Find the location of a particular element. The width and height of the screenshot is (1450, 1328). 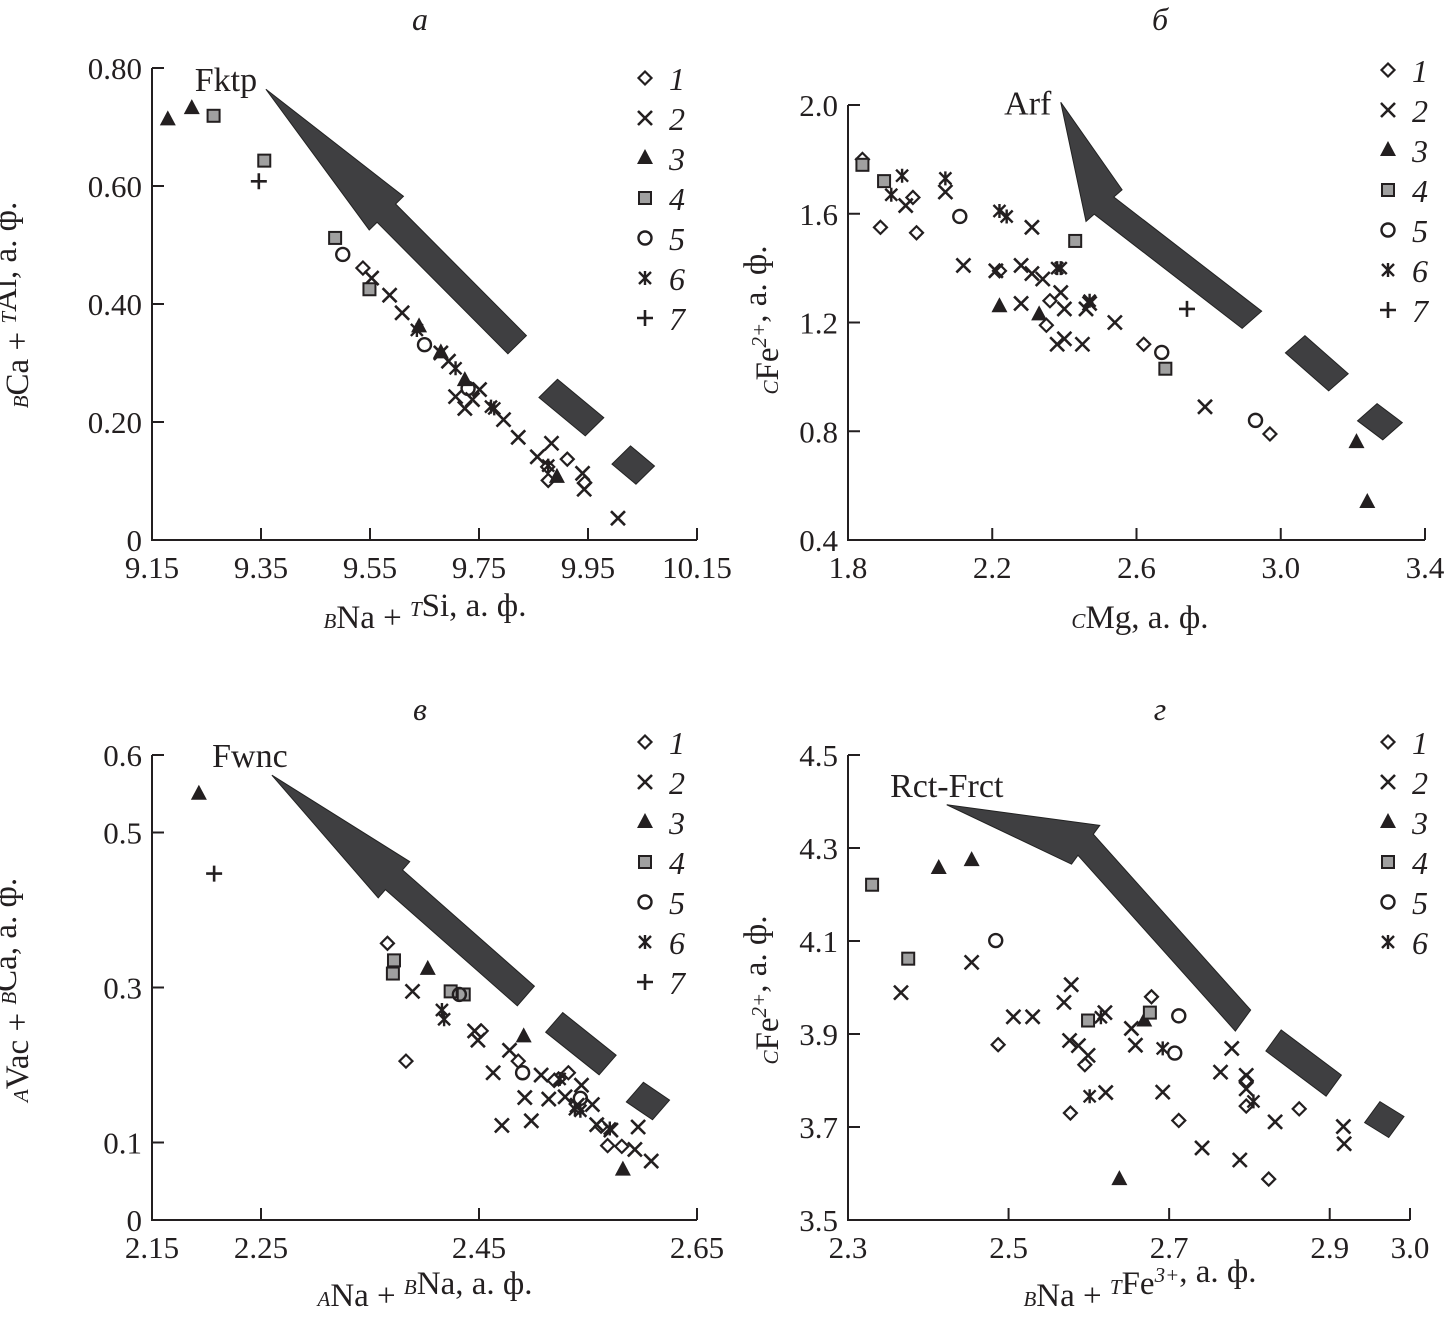

x-tick-label: 9.55 is located at coordinates (370, 567).